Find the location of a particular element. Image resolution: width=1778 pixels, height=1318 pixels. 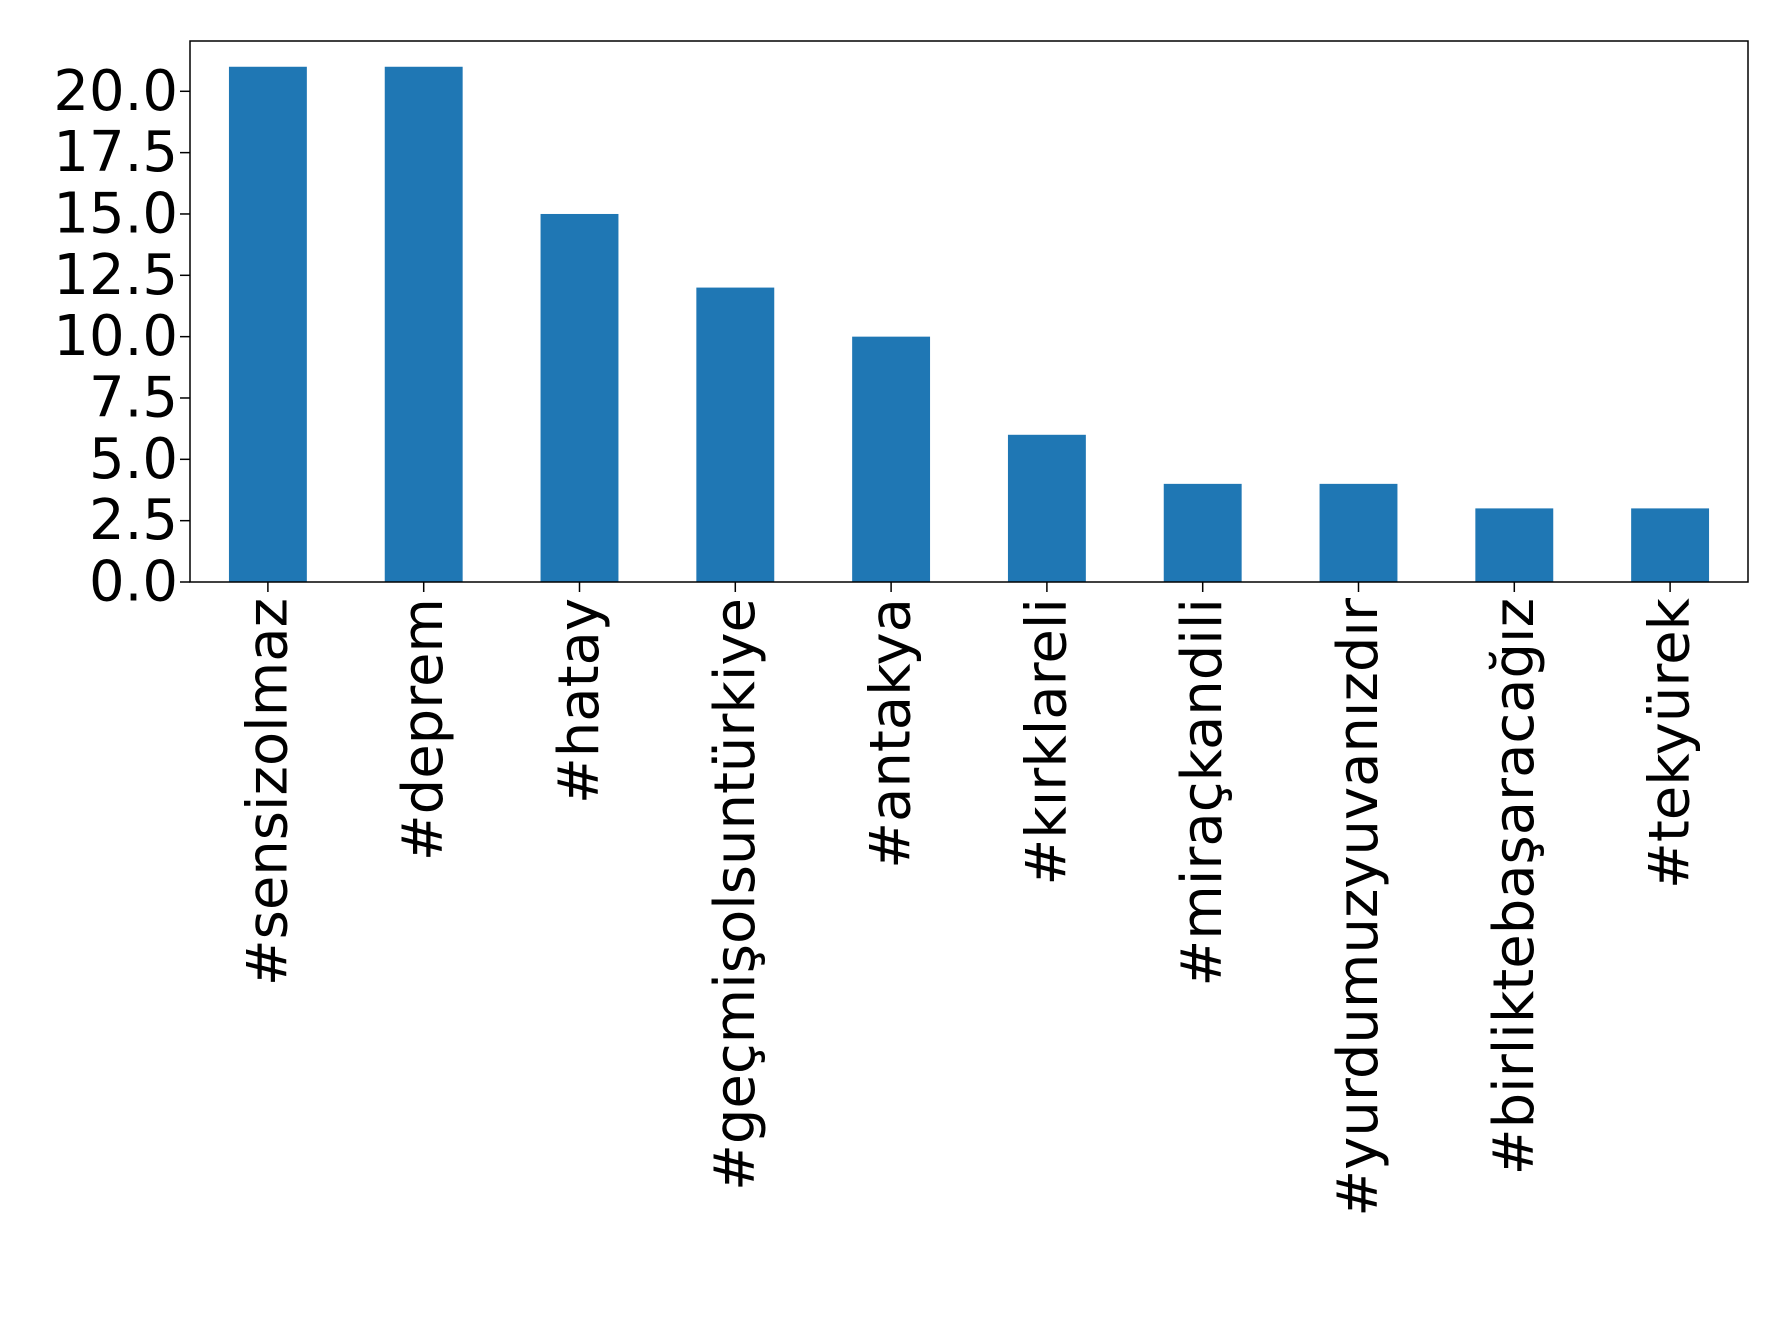

x-tick-label: #hatay is located at coordinates (579, 701).